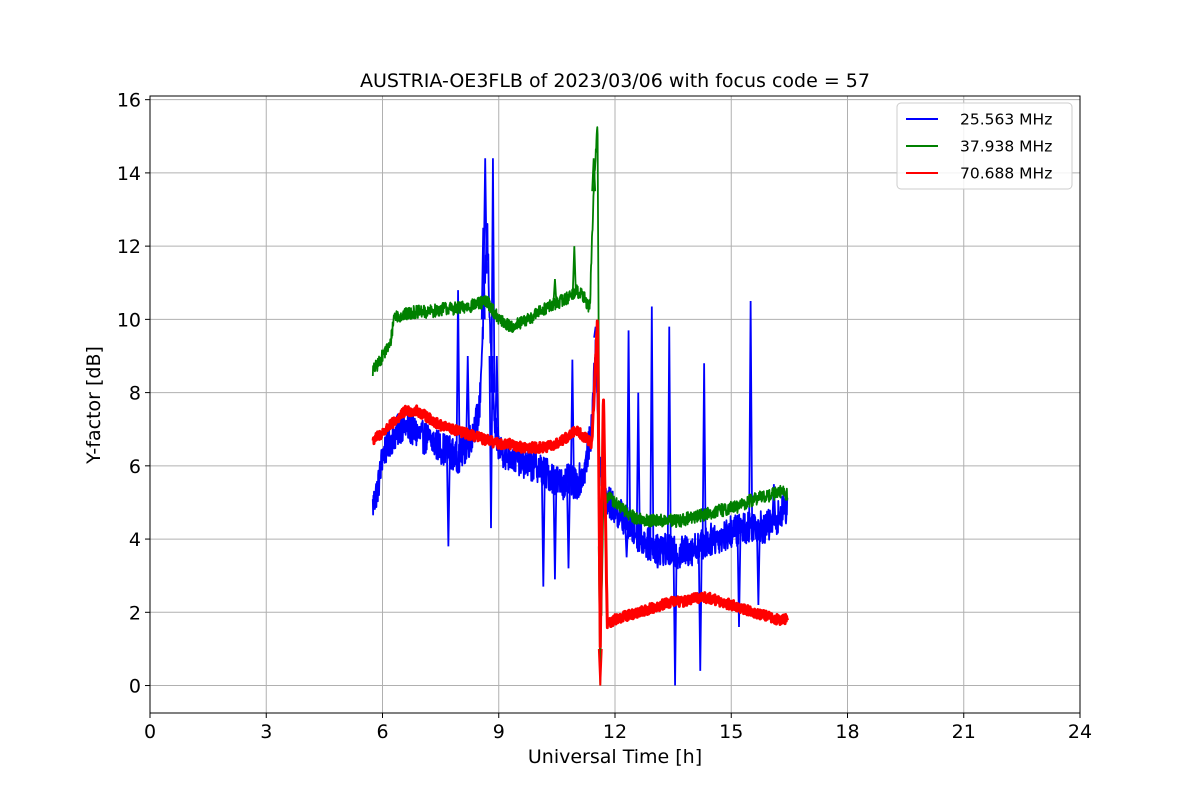 This screenshot has height=800, width=1200. I want to click on legend: 25.563 MHz 37.938 MHz 70.688 MHz, so click(984, 146).